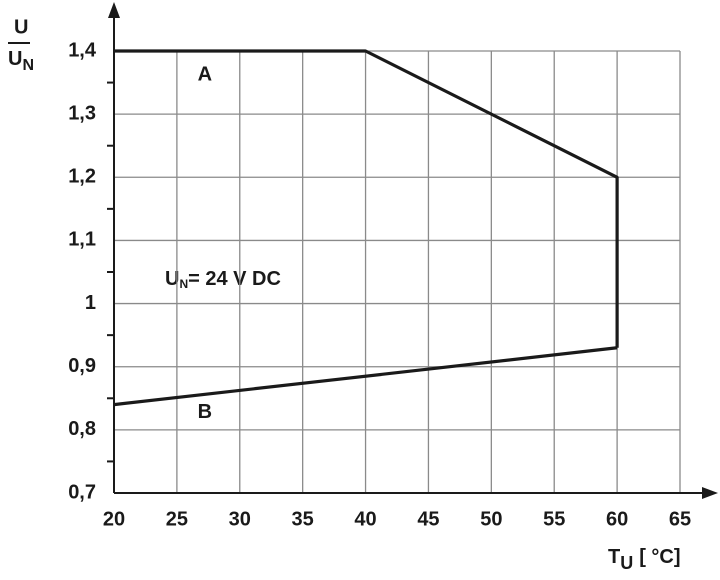 Image resolution: width=720 pixels, height=580 pixels. What do you see at coordinates (90, 303) in the screenshot?
I see `y-tick-label: 1` at bounding box center [90, 303].